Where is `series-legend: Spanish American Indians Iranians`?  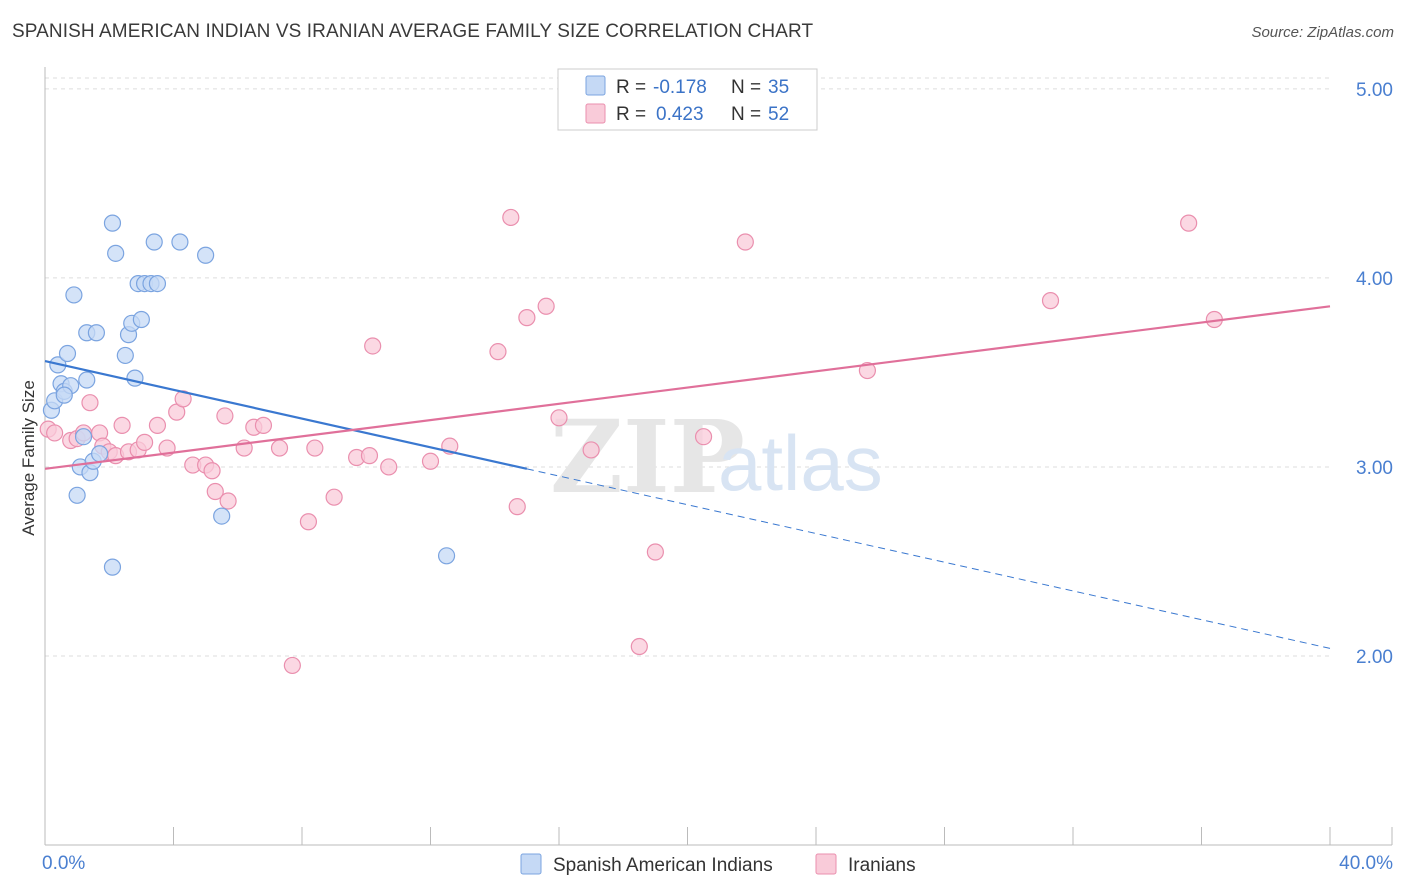 series-legend: Spanish American Indians Iranians is located at coordinates (718, 864).